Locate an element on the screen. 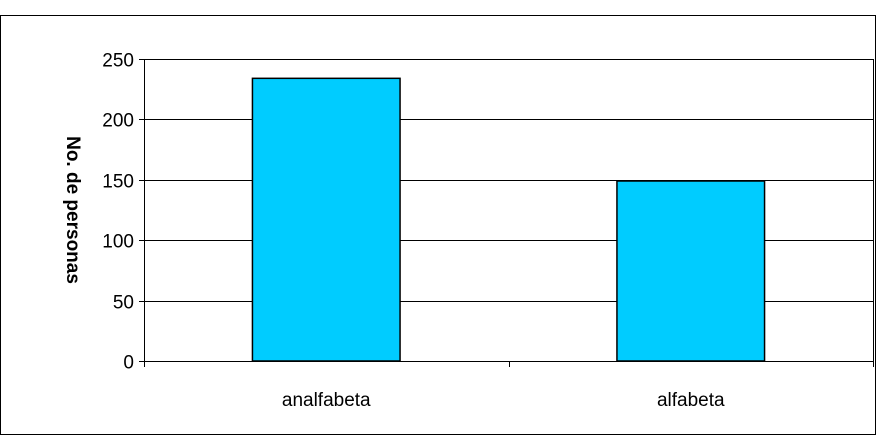  y-tick-label: 0 is located at coordinates (128, 363).